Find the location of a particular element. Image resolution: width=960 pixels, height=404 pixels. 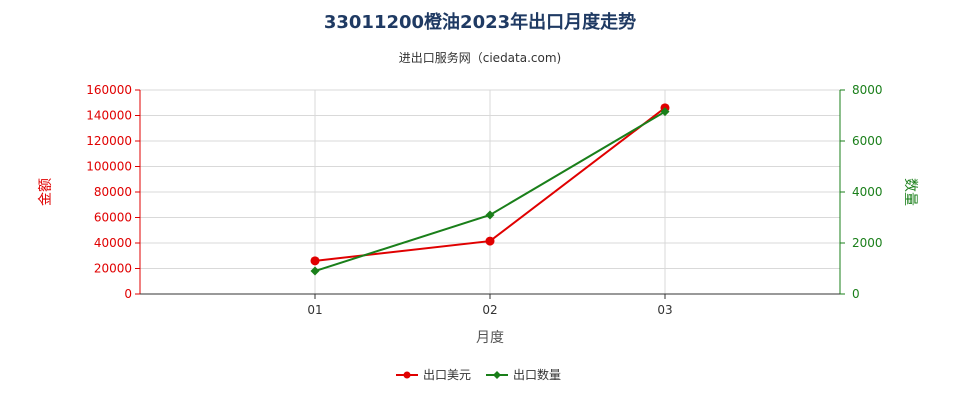

y-left-tick-label: 100000 is located at coordinates (109, 167).